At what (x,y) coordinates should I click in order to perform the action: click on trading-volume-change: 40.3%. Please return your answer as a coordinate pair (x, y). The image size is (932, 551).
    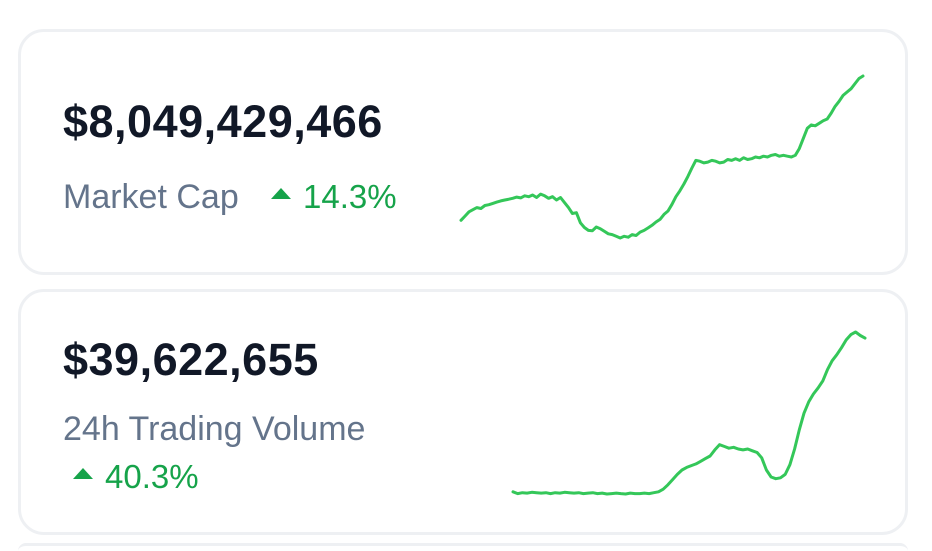
    Looking at the image, I should click on (136, 477).